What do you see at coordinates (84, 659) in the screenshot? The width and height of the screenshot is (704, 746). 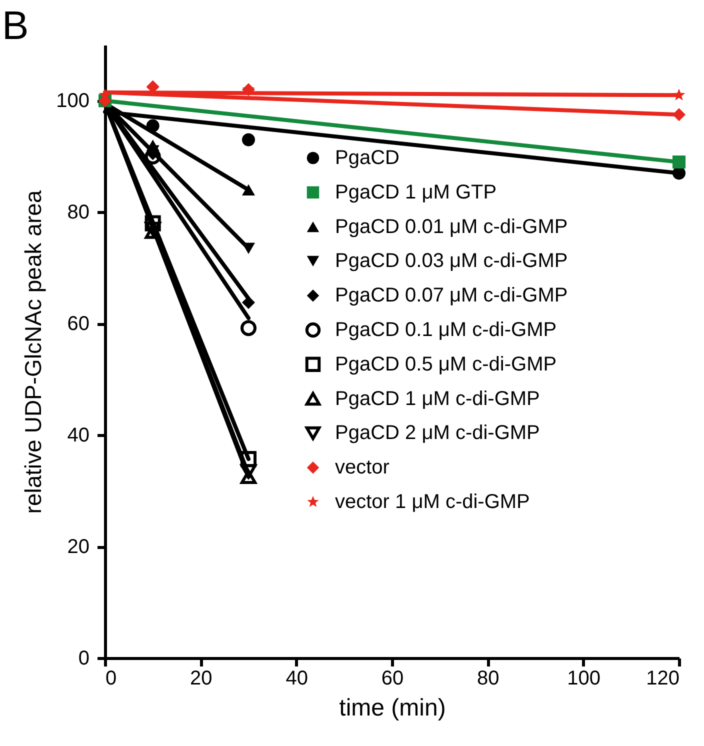 I see `y-tick-label: 0` at bounding box center [84, 659].